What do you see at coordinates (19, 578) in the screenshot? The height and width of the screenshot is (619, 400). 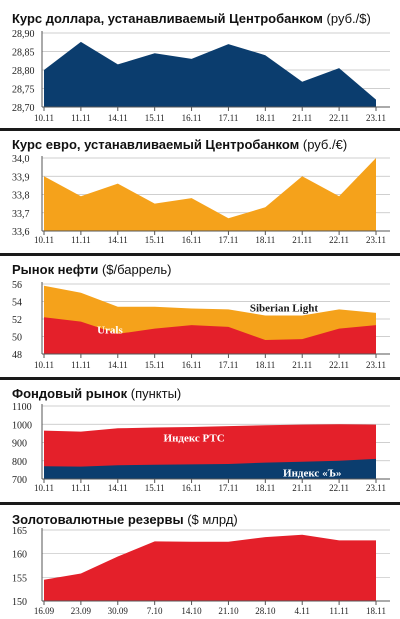 I see `y-tick-label: 155` at bounding box center [19, 578].